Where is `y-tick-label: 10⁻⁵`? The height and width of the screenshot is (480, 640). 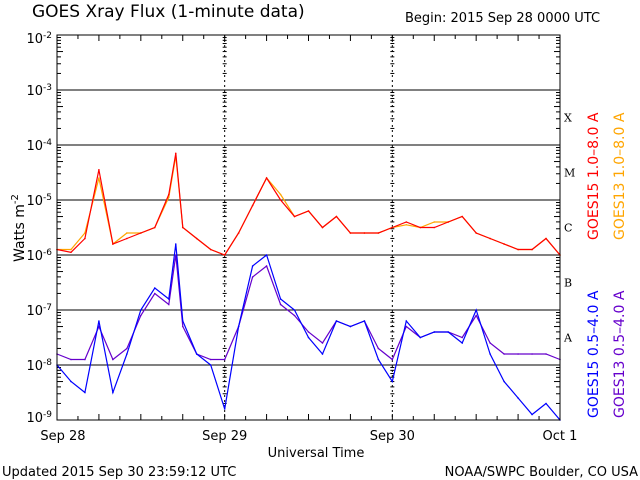 y-tick-label: 10⁻⁵ is located at coordinates (39, 201).